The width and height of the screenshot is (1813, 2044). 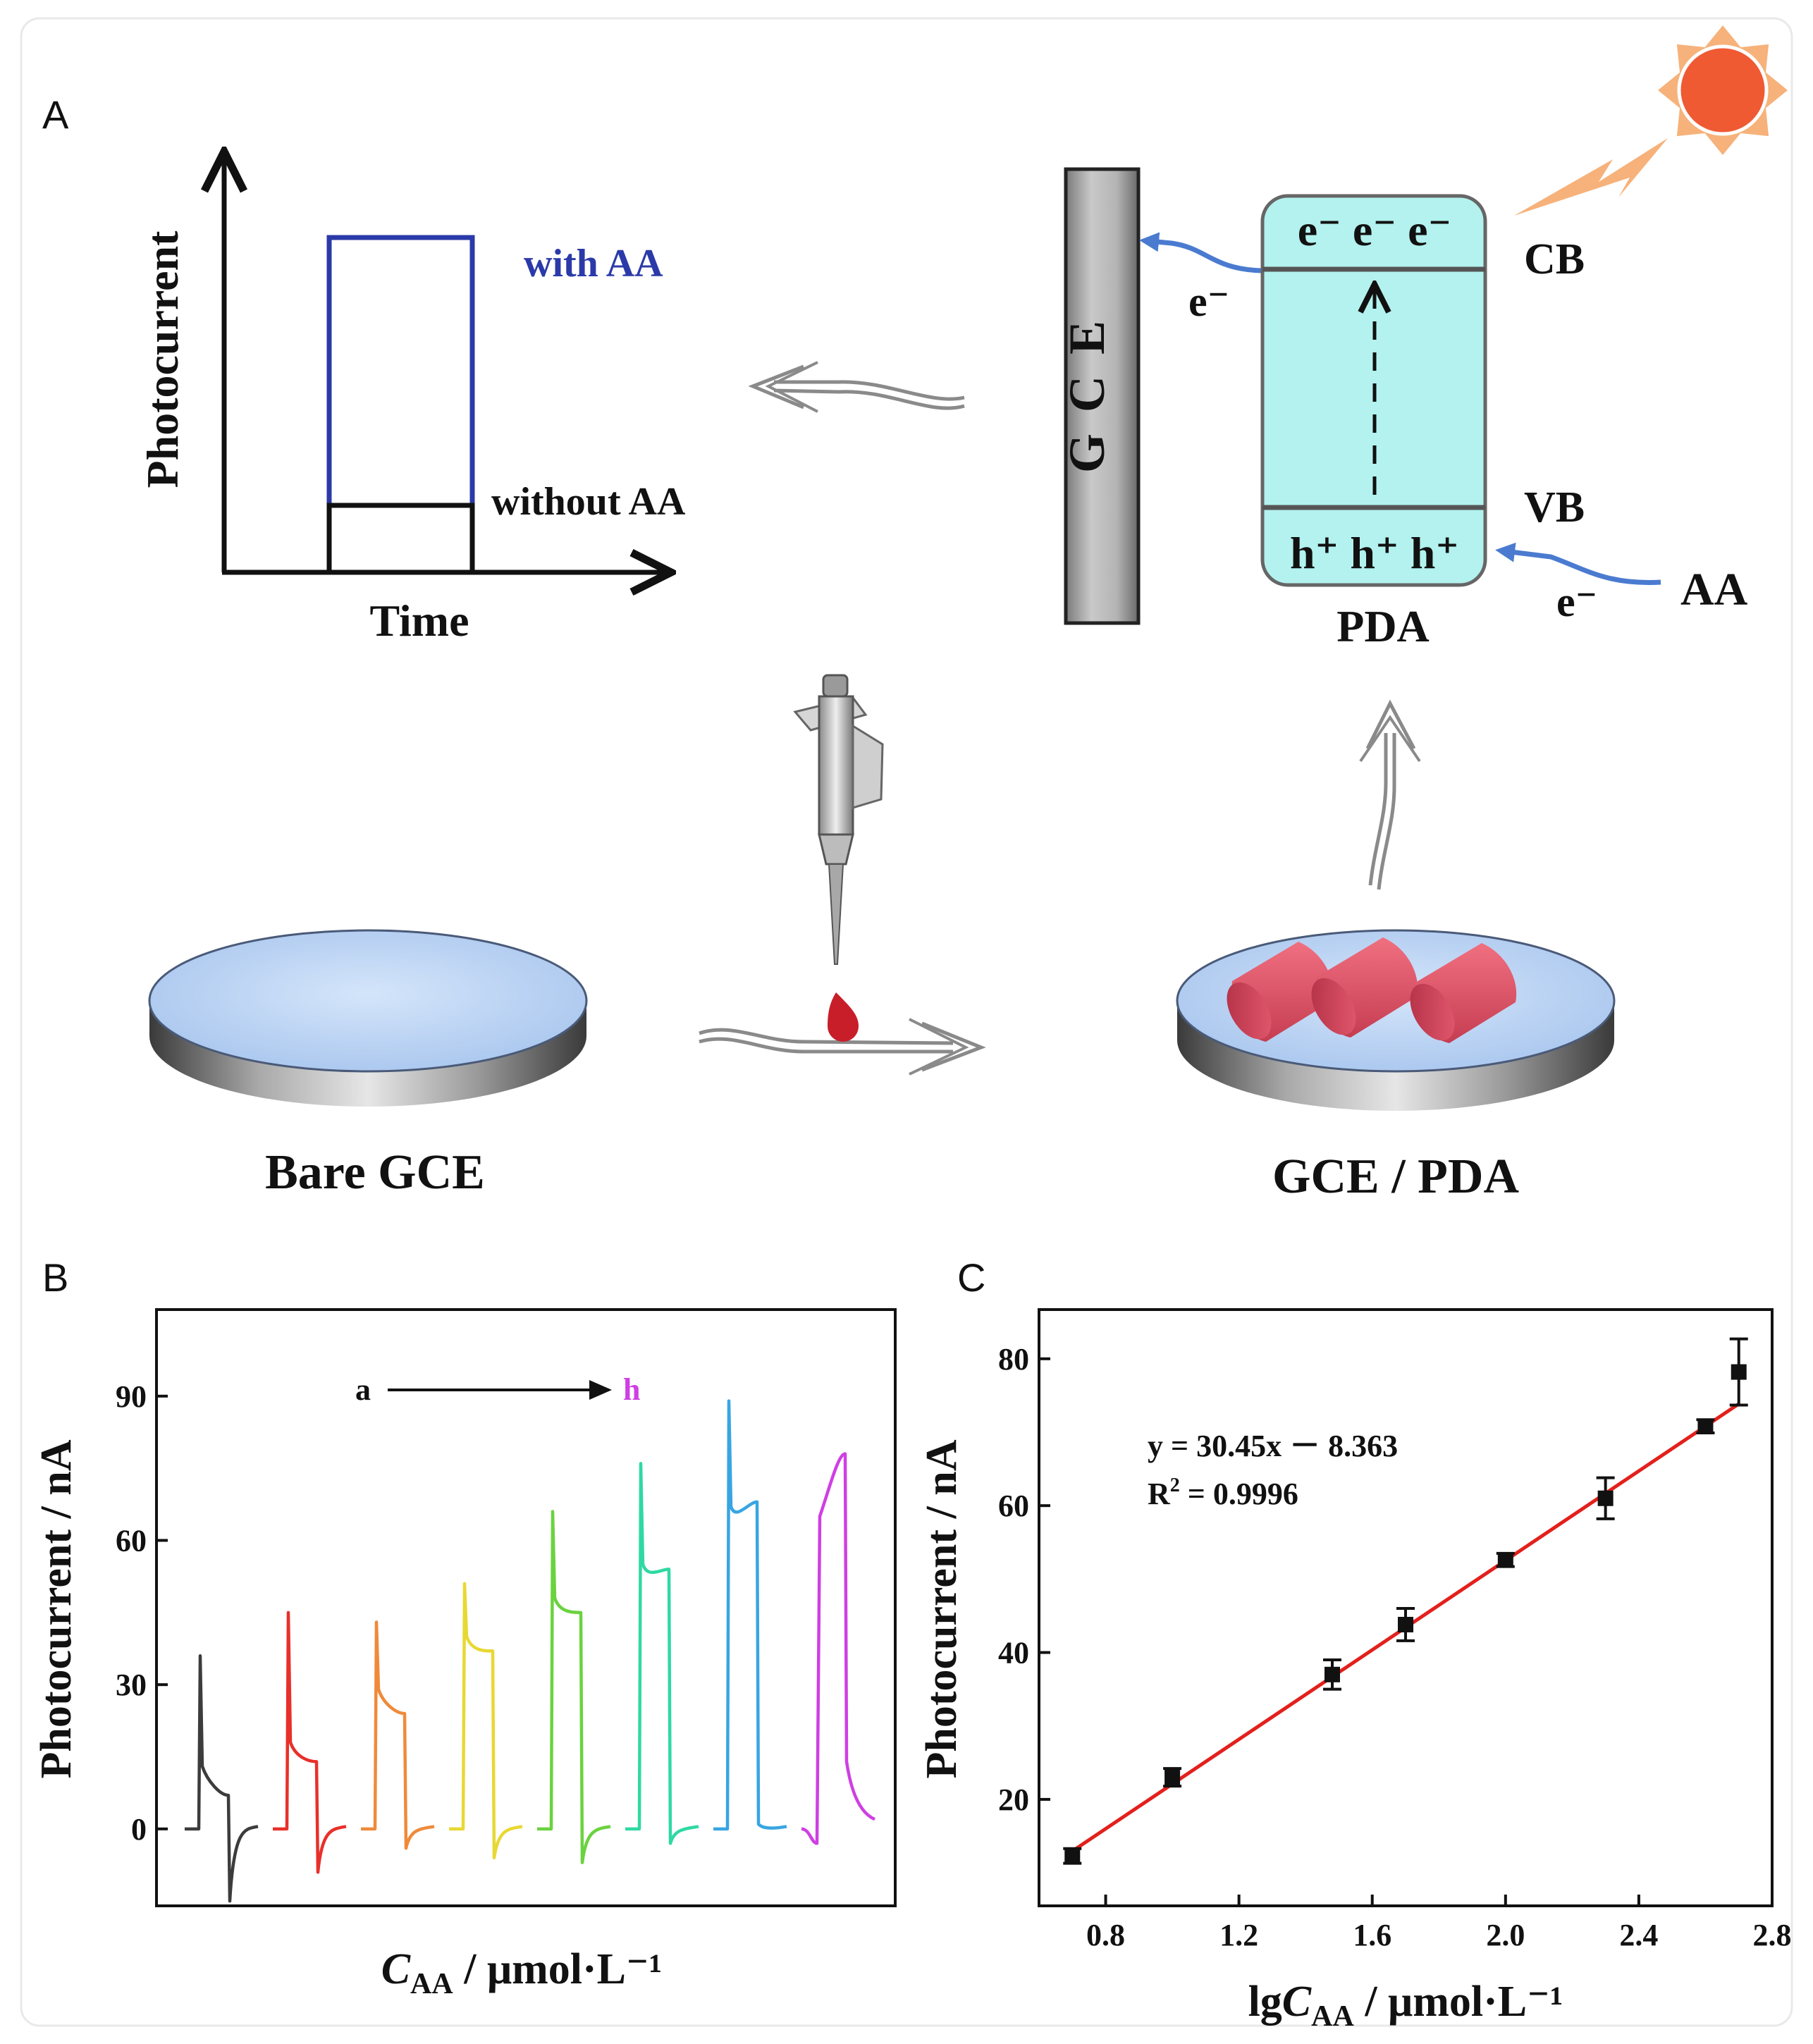 What do you see at coordinates (1505, 1935) in the screenshot?
I see `panel-c-x-tick-label: 2.0` at bounding box center [1505, 1935].